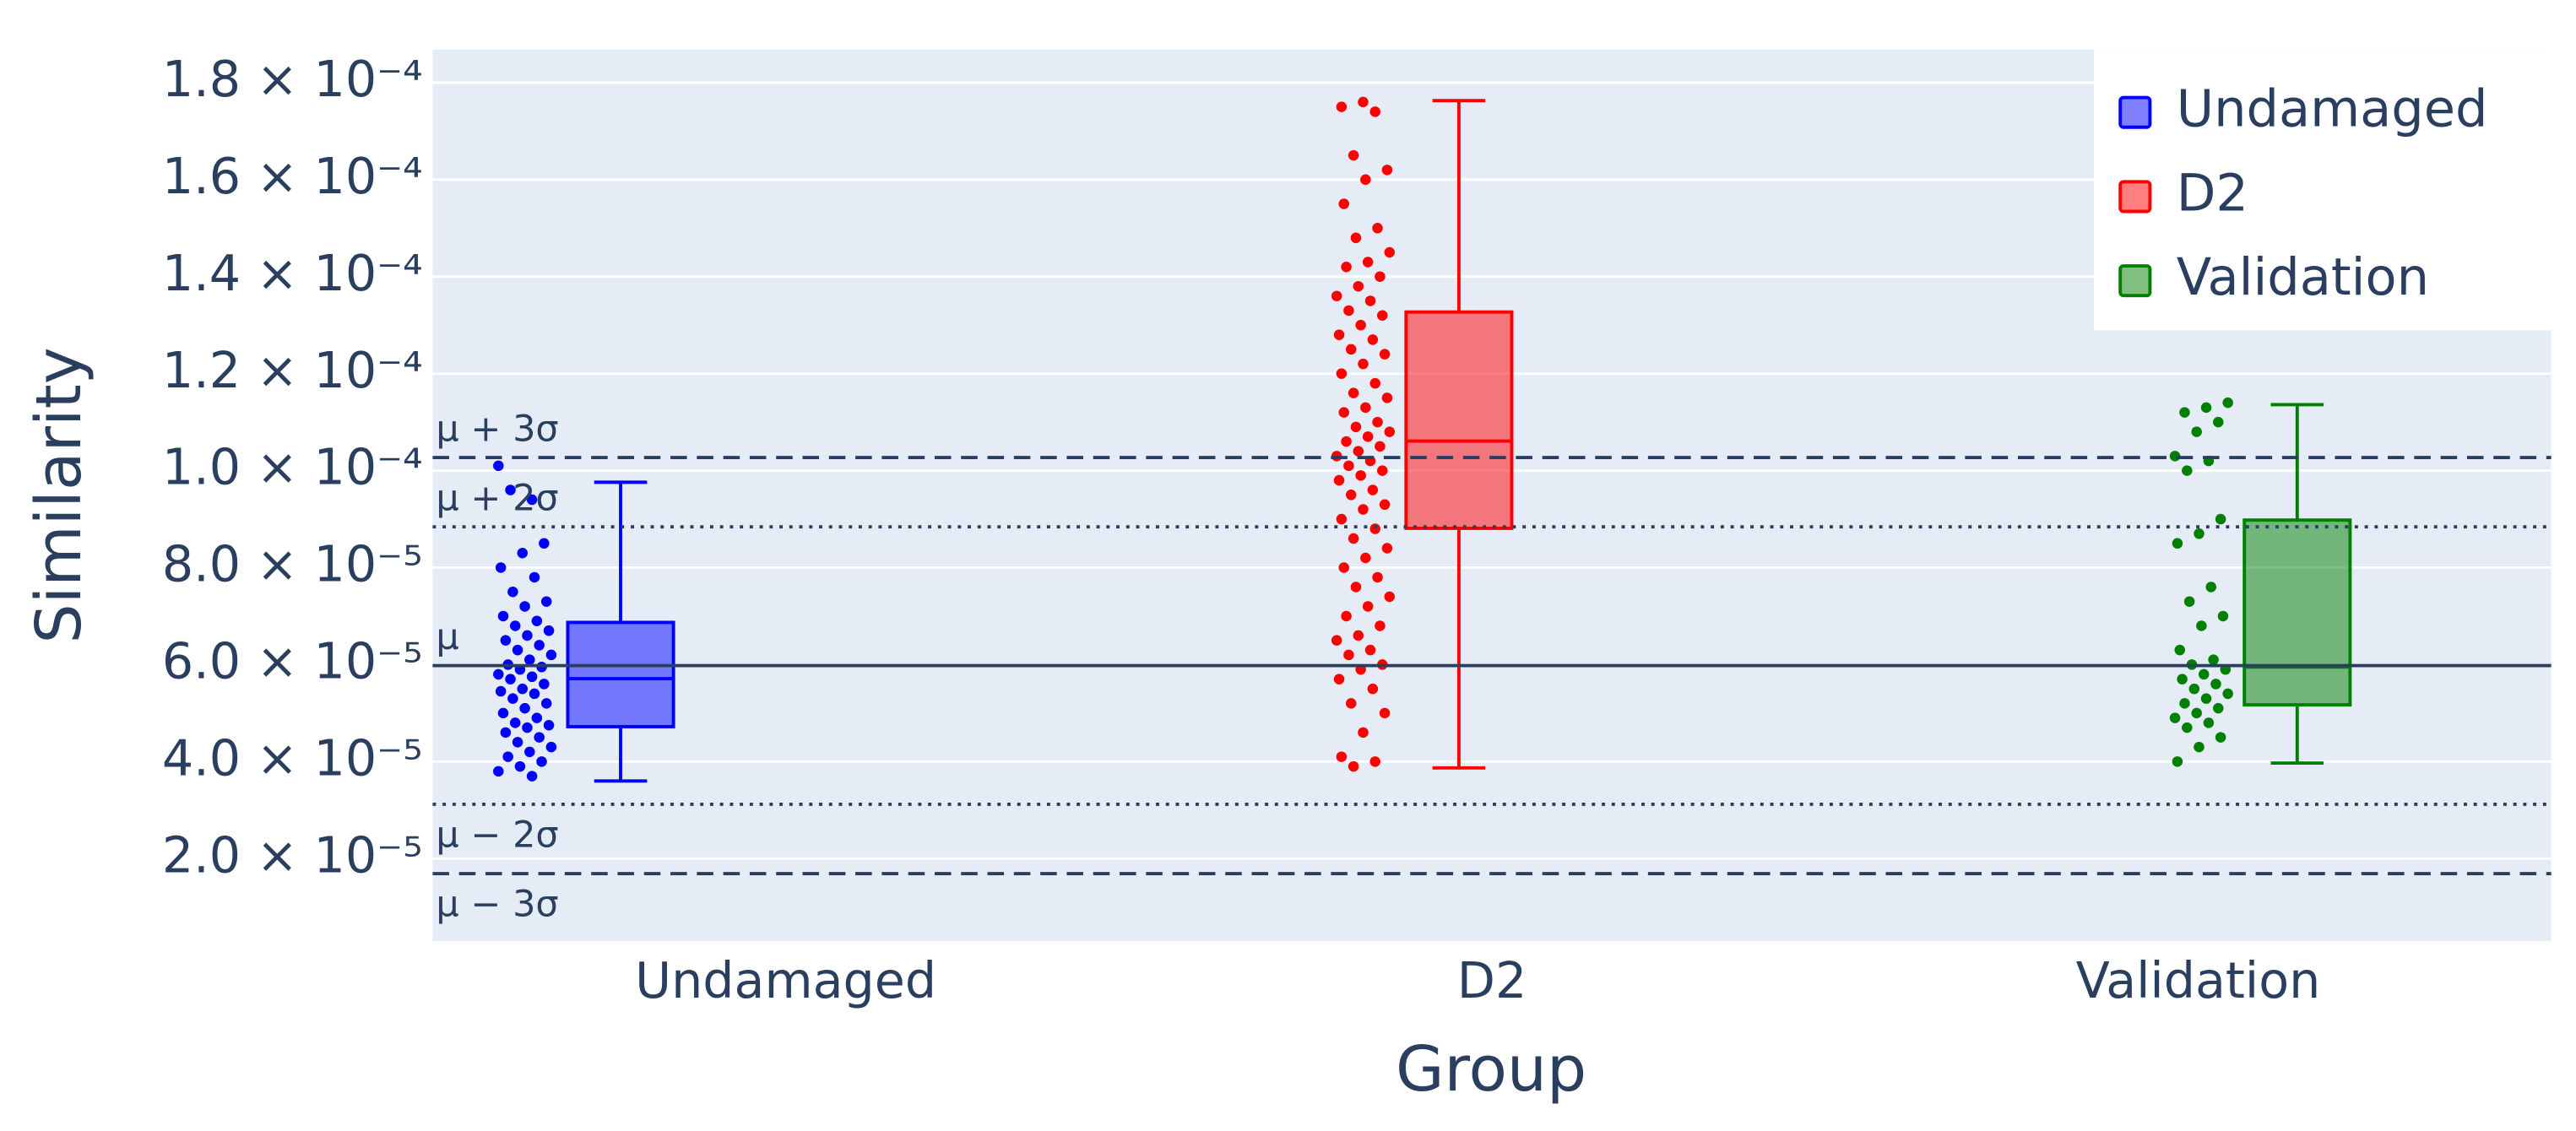 The width and height of the screenshot is (2576, 1131). What do you see at coordinates (1491, 1069) in the screenshot?
I see `x-axis-title: Group` at bounding box center [1491, 1069].